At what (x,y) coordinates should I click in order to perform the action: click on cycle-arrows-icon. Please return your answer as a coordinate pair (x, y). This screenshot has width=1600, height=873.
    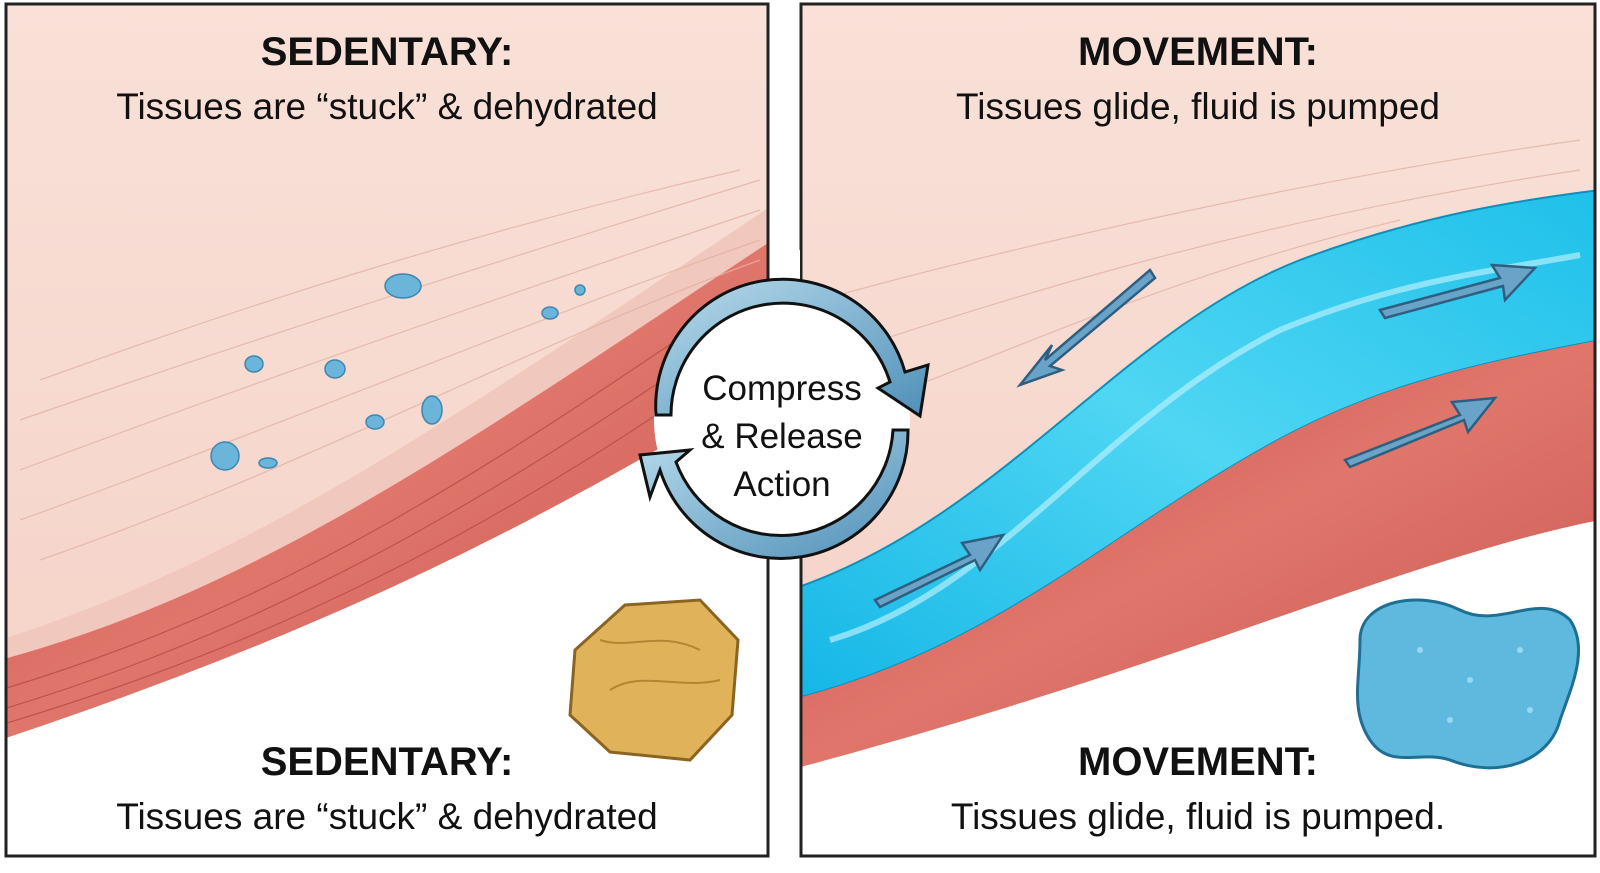
    Looking at the image, I should click on (784, 405).